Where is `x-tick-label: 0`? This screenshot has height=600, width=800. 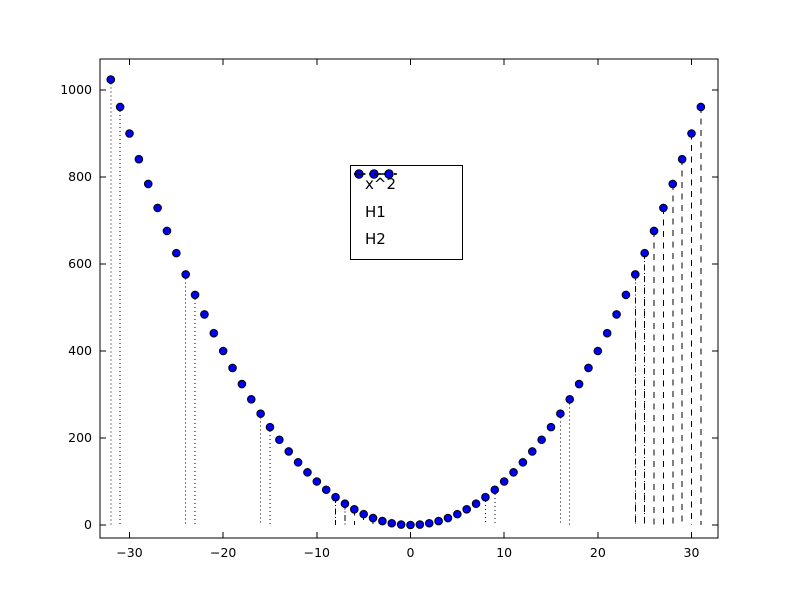 x-tick-label: 0 is located at coordinates (411, 552).